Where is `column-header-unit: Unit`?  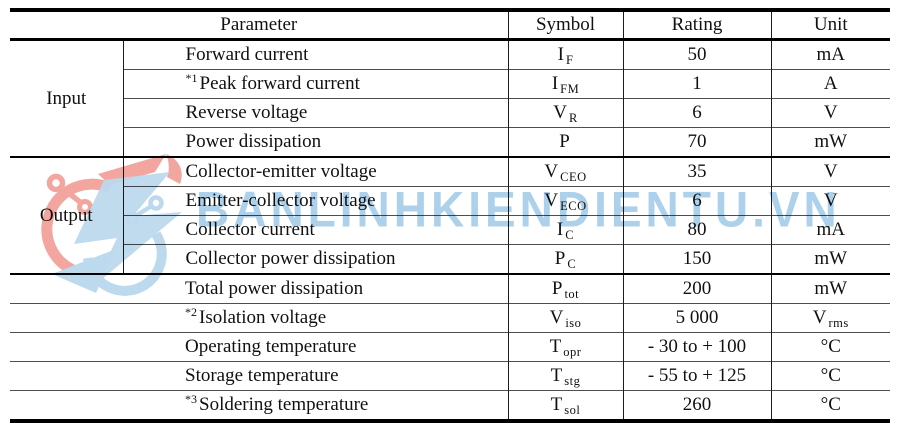 column-header-unit: Unit is located at coordinates (831, 25).